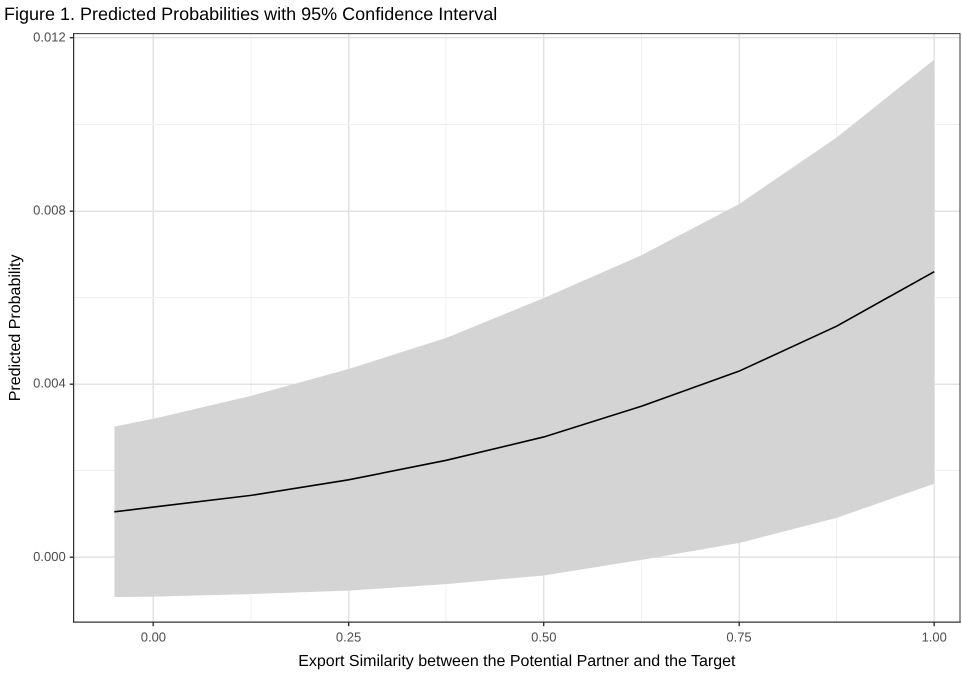 The image size is (962, 679). What do you see at coordinates (49, 210) in the screenshot?
I see `y-tick-label: 0.008` at bounding box center [49, 210].